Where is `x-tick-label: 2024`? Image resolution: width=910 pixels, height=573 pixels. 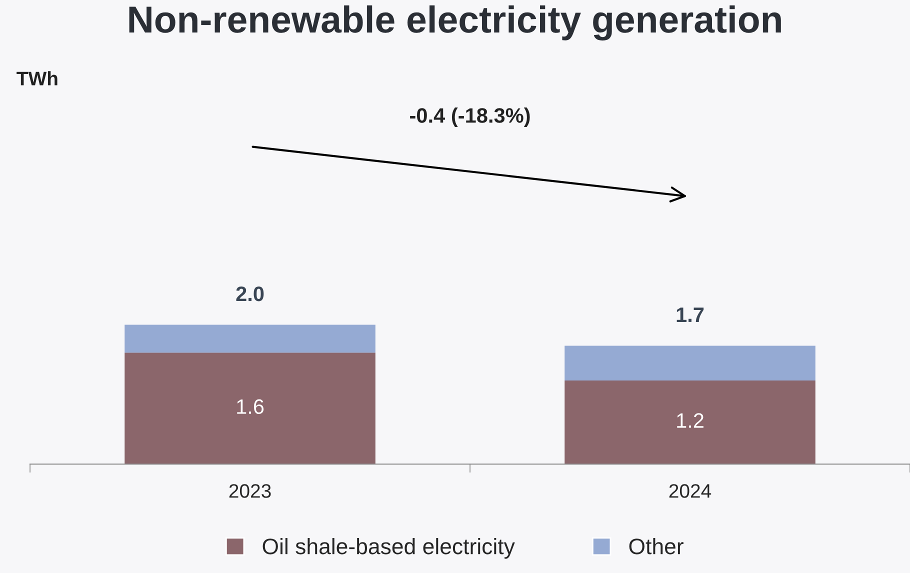 x-tick-label: 2024 is located at coordinates (690, 491).